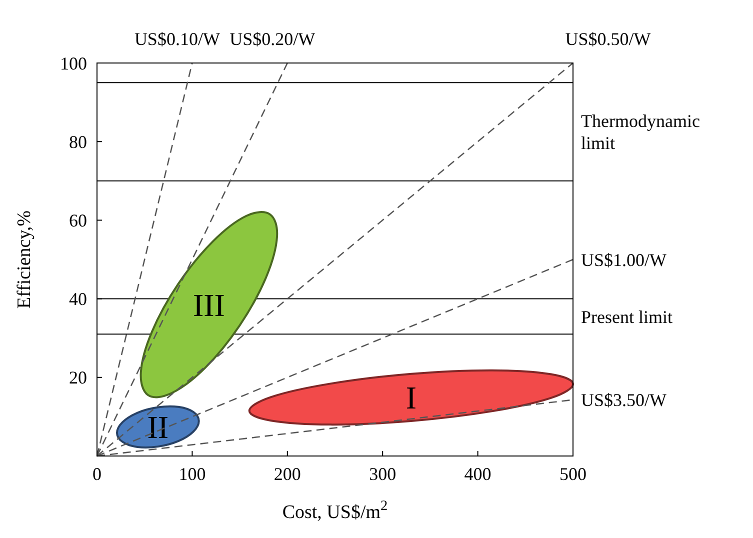 Image resolution: width=753 pixels, height=538 pixels. Describe the element at coordinates (640, 132) in the screenshot. I see `ref-line-label: Thermodynamic limit` at that location.